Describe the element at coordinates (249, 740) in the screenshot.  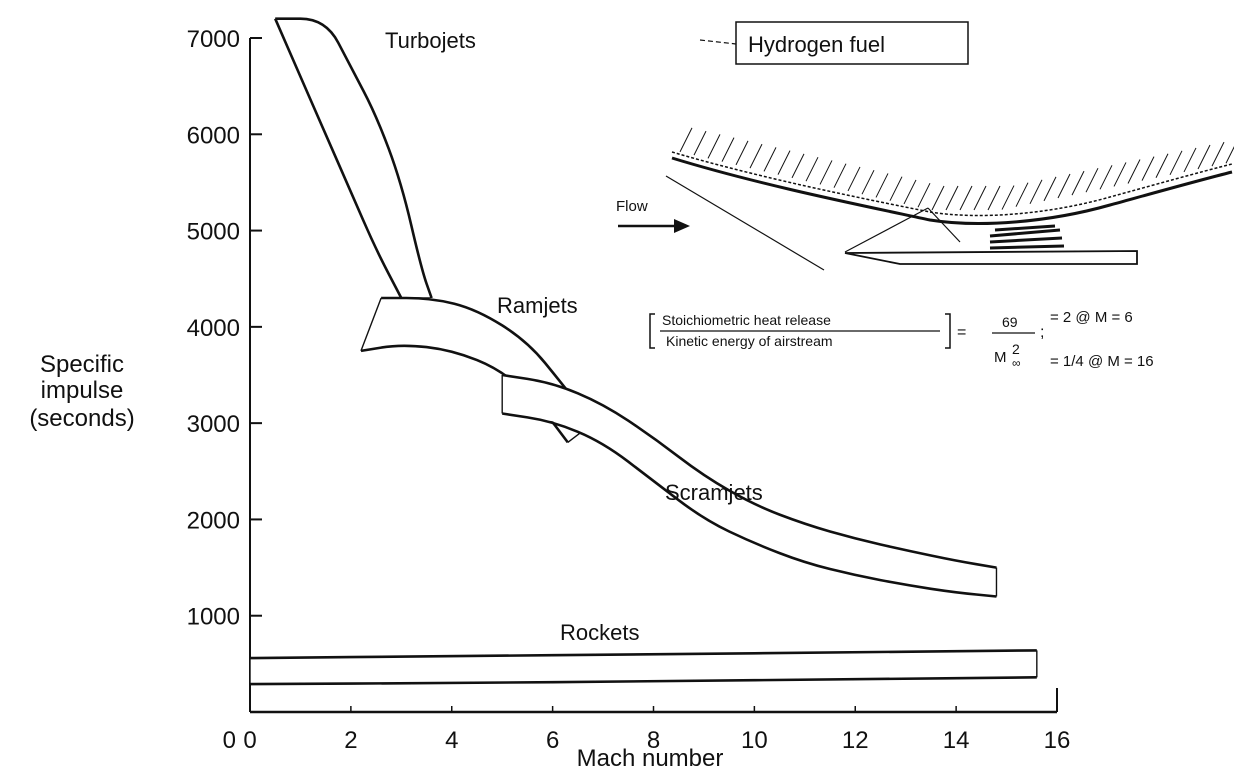
I see `x-tick-label: 0` at that location.